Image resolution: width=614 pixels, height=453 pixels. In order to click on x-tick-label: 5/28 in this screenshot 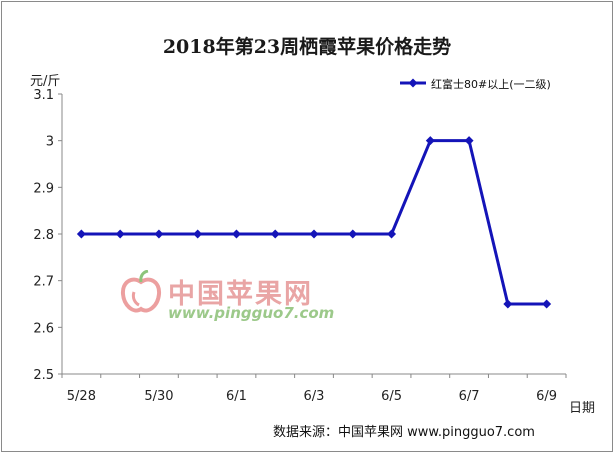, I will do `click(81, 396)`.